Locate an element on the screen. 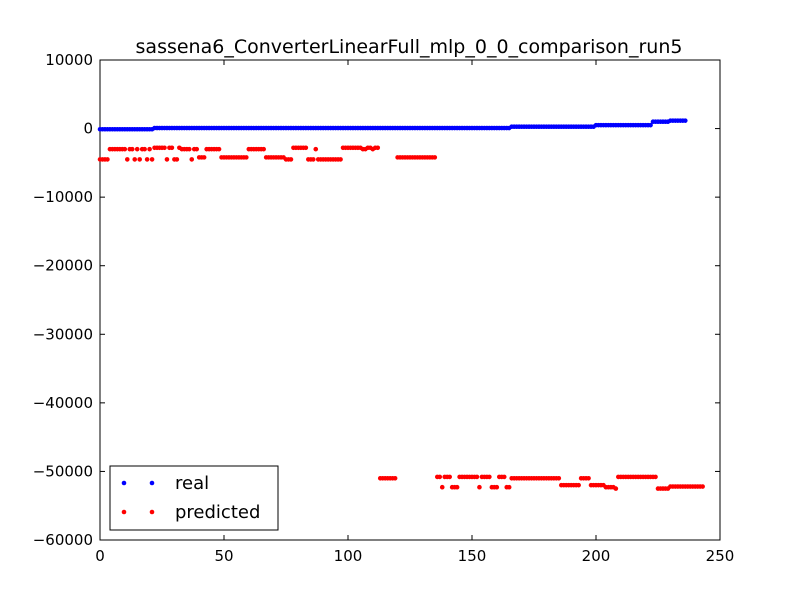  legend-frame is located at coordinates (194, 498).